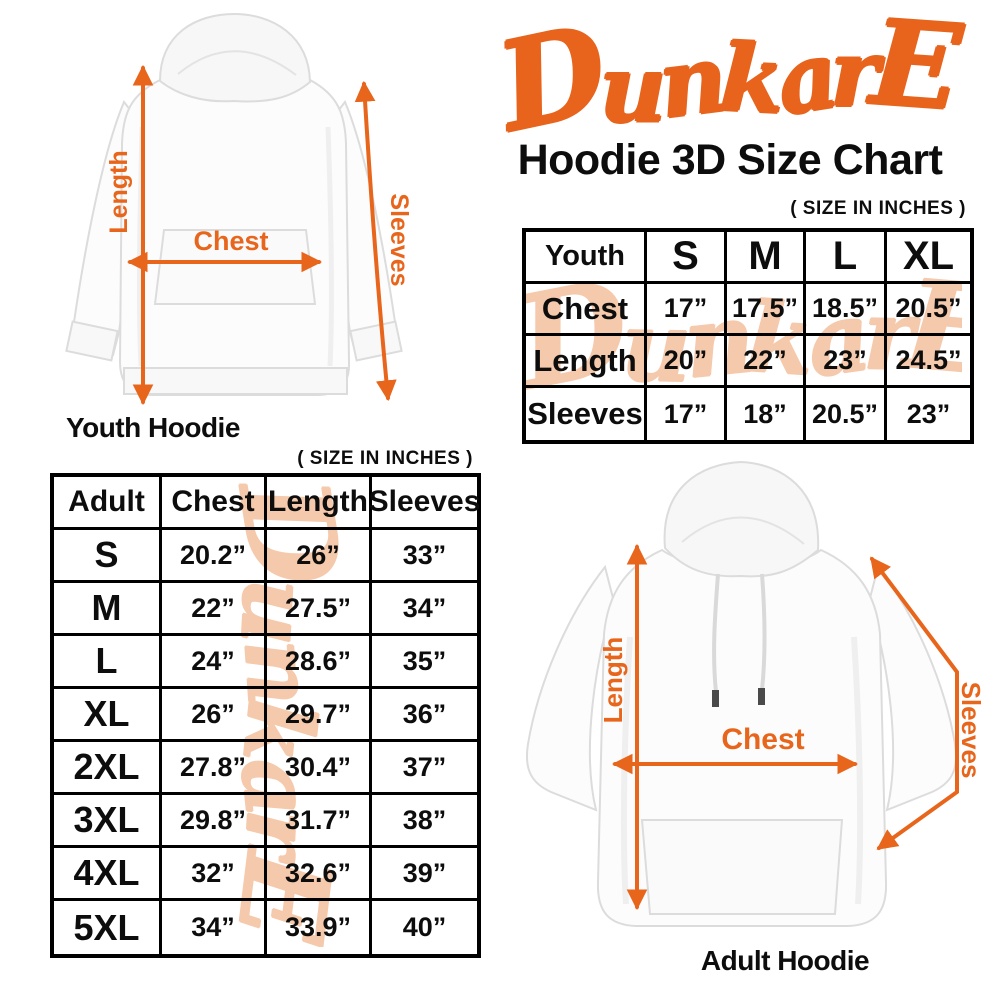 This screenshot has height=1000, width=1000. What do you see at coordinates (214, 821) in the screenshot?
I see `adult-value-cell: 29.8”` at bounding box center [214, 821].